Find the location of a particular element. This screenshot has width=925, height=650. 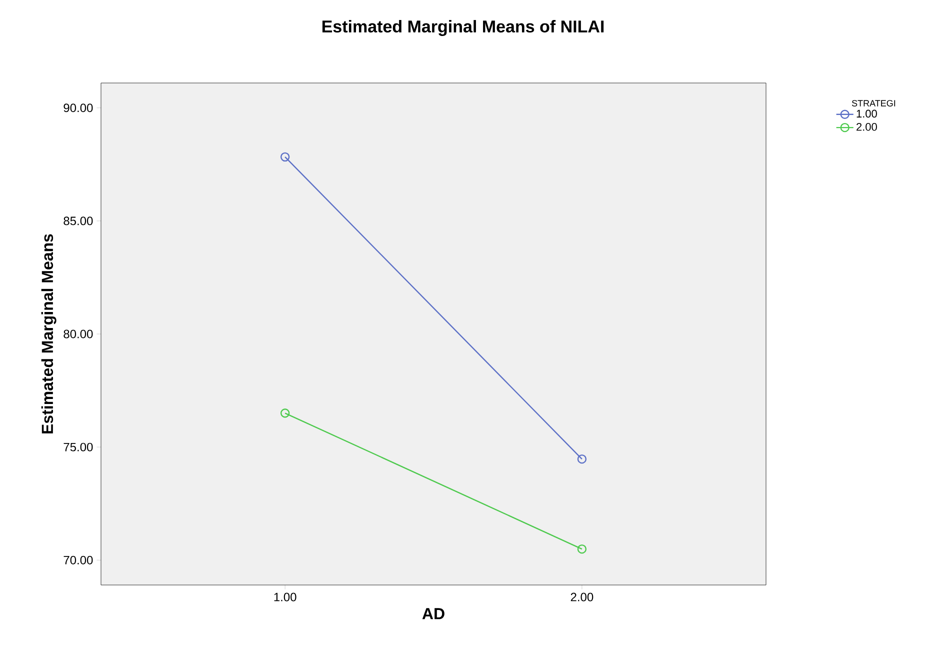

y-tick-label: 70.00 is located at coordinates (78, 560).